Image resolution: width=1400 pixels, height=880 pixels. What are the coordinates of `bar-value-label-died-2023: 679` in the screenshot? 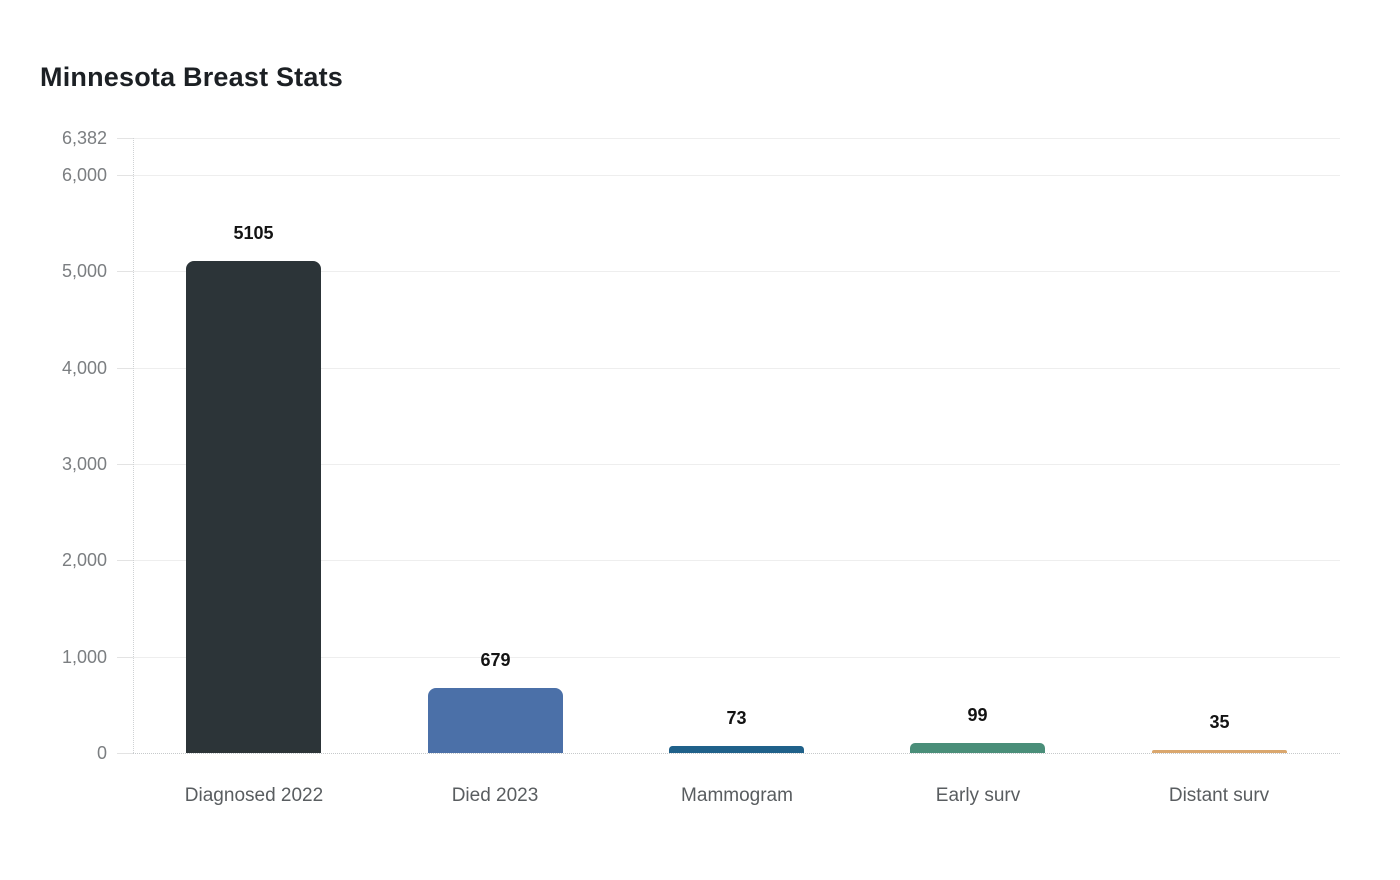 It's located at (495, 660).